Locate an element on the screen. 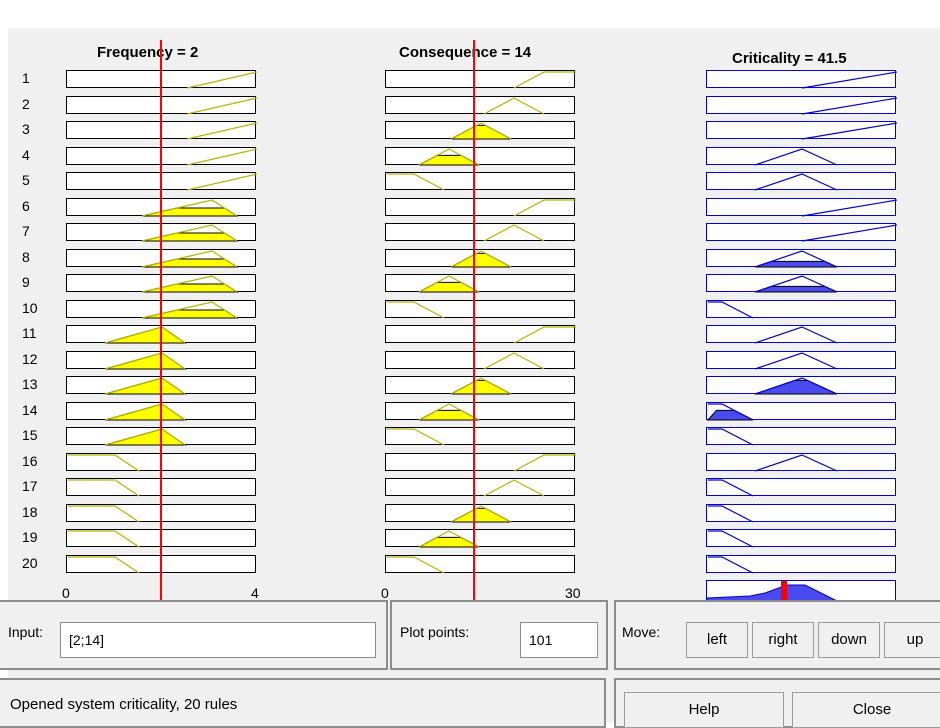 The image size is (940, 728). status-panel: Opened system criticality, 20 rules is located at coordinates (303, 703).